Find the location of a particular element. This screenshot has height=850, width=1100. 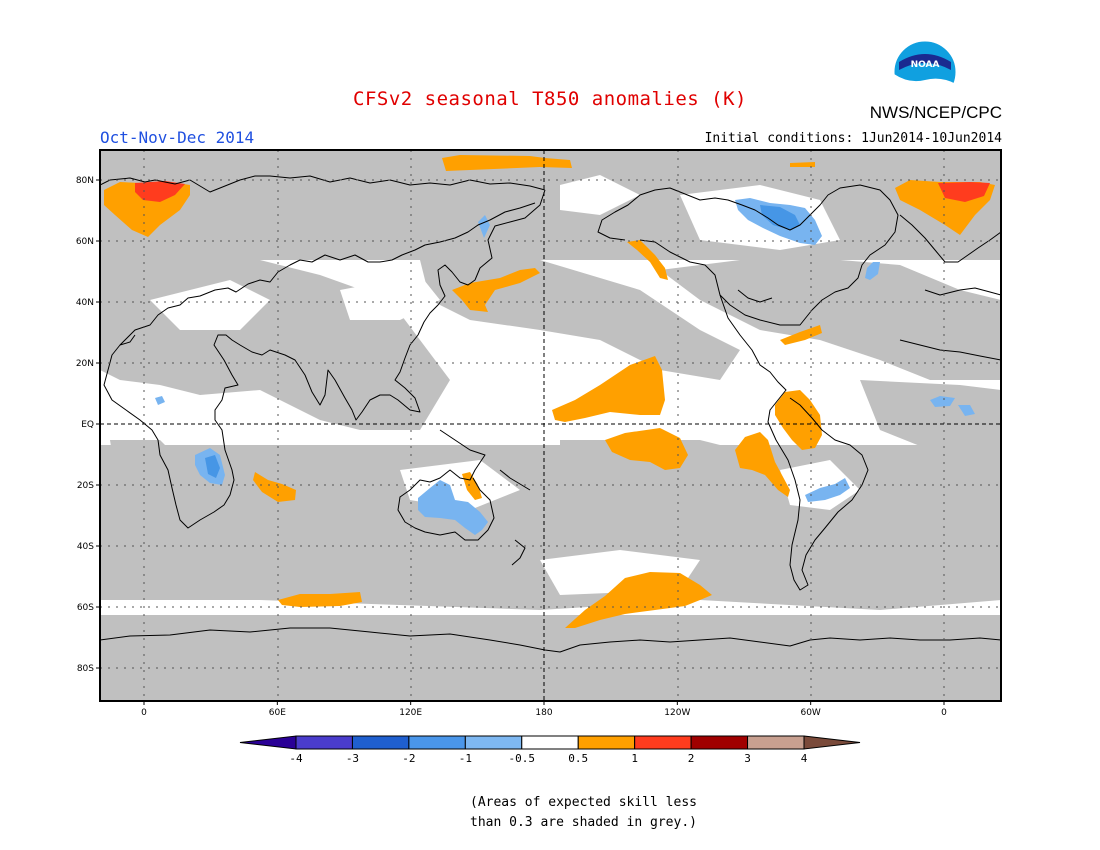

lat-label-eq: EQ is located at coordinates (87, 425).